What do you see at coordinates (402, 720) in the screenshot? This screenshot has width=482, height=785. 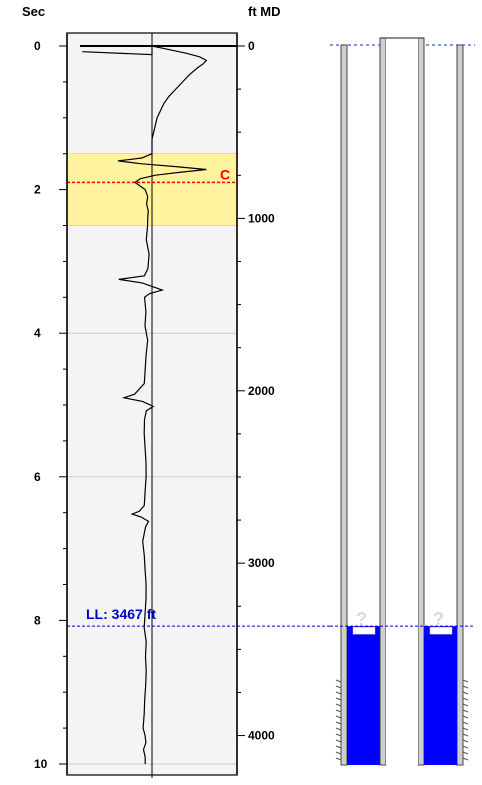 I see `perforations` at bounding box center [402, 720].